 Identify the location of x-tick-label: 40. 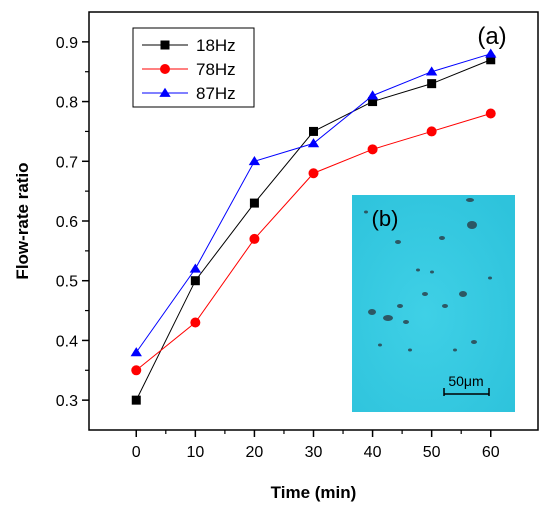
(373, 452).